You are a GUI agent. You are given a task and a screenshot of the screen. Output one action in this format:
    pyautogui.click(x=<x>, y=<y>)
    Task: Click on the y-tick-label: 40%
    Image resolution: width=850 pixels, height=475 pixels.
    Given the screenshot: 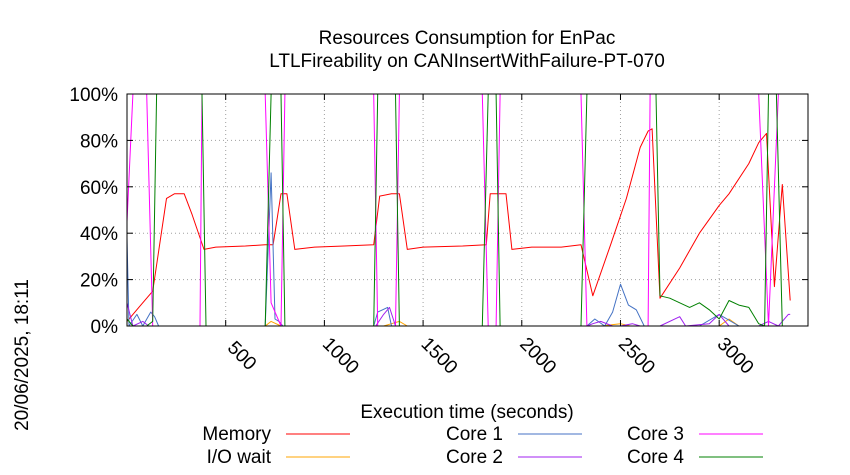 What is the action you would take?
    pyautogui.click(x=99, y=234)
    